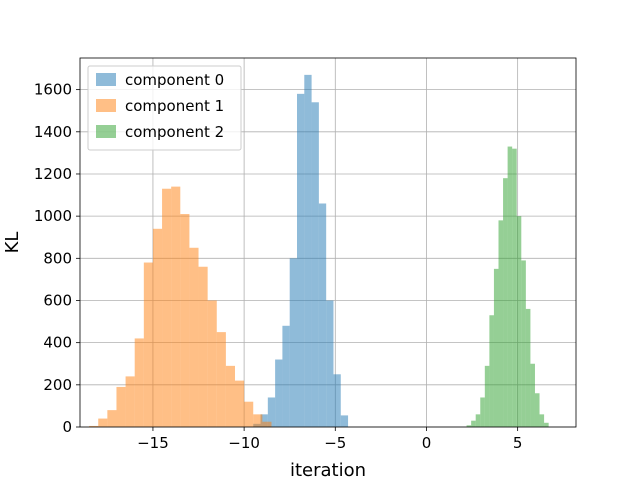 The image size is (640, 480). I want to click on series-1-bars, so click(180, 306).